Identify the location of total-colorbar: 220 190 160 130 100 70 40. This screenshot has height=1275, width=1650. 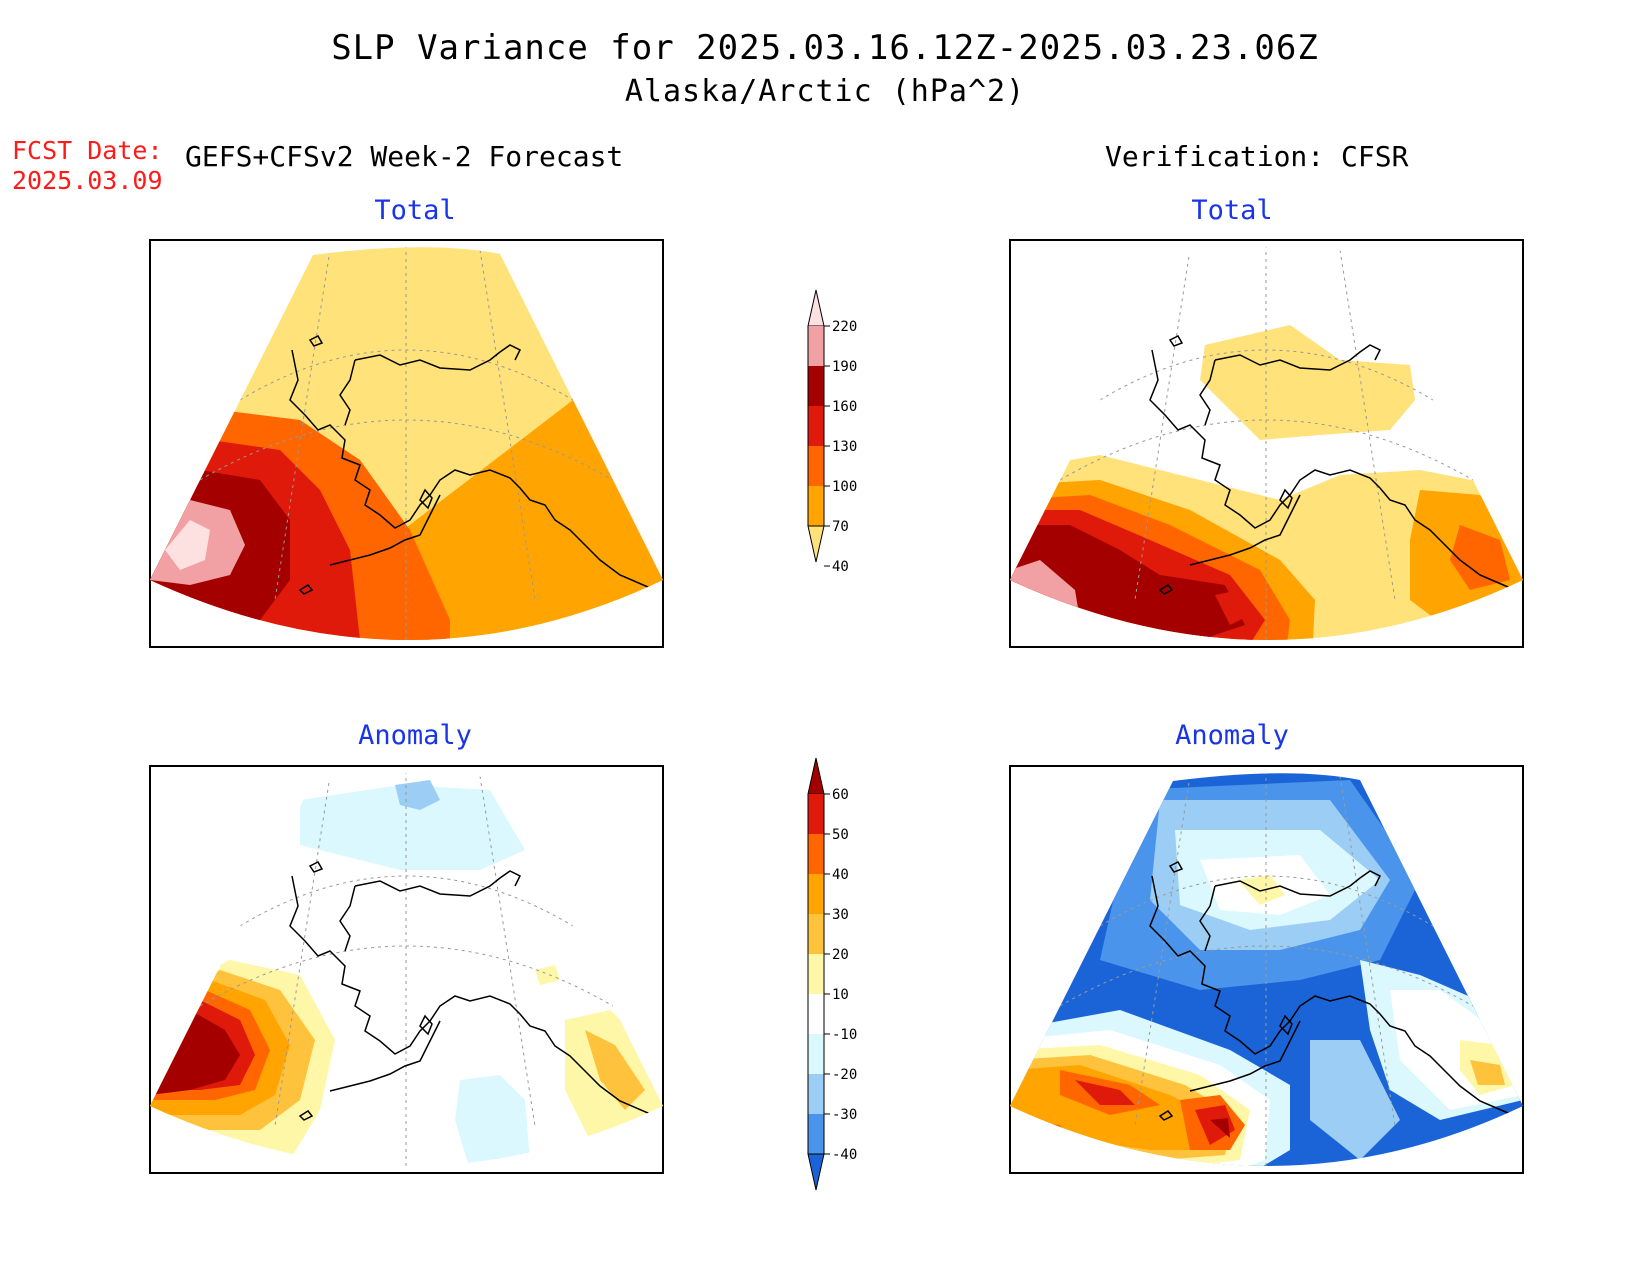
(832, 432).